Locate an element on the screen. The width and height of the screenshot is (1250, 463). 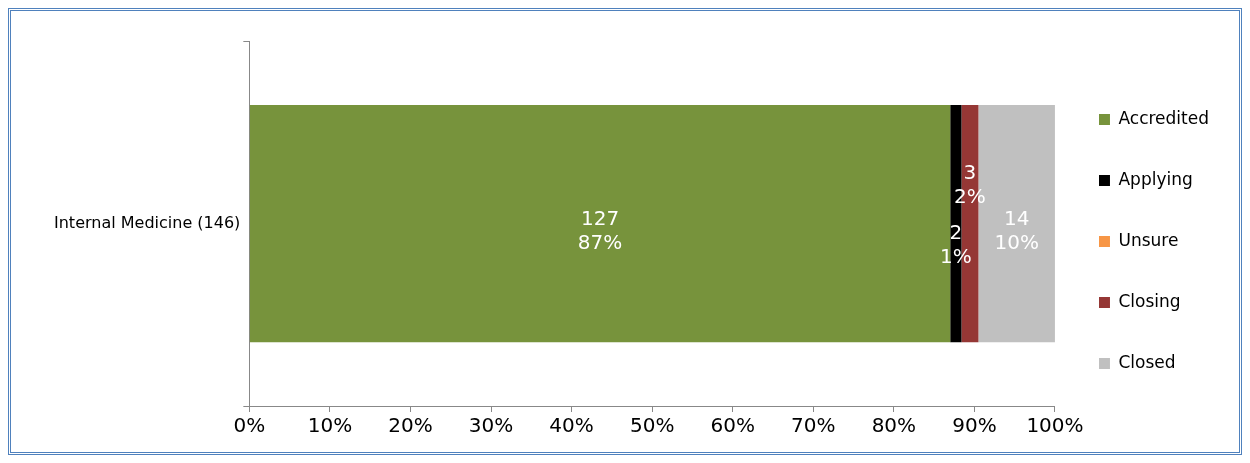
x-tick-label: 50% is located at coordinates (652, 425).